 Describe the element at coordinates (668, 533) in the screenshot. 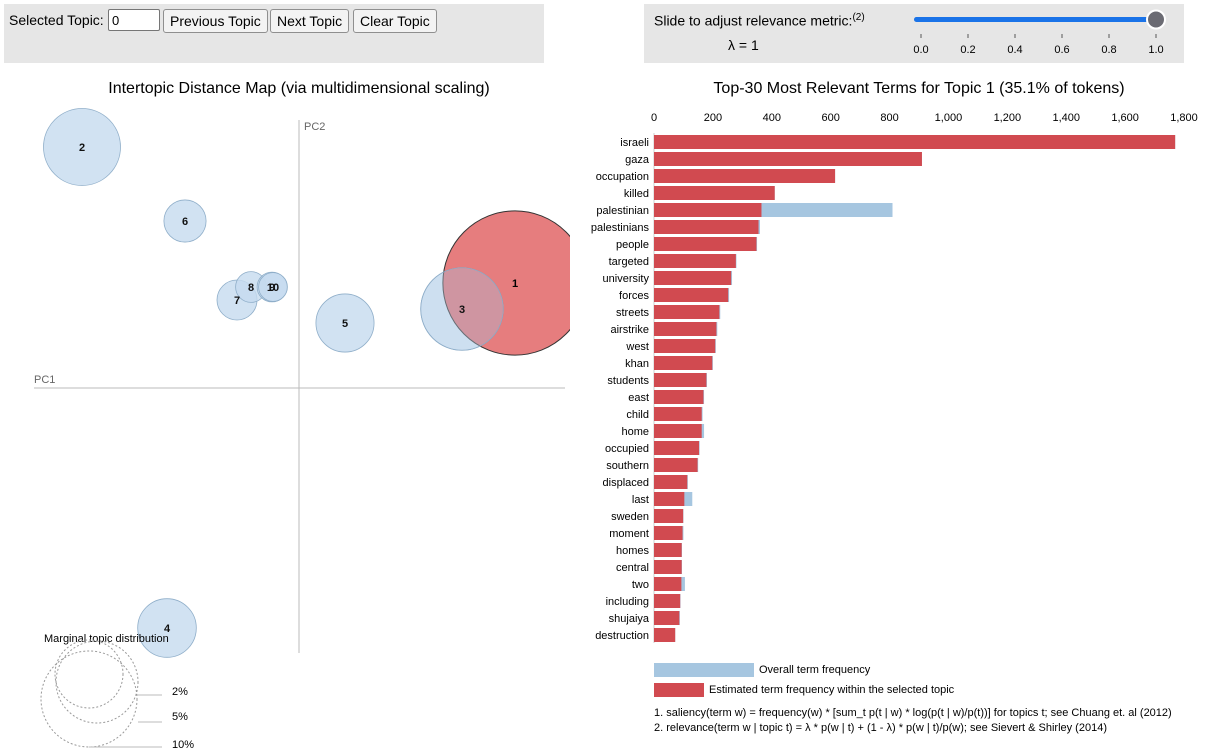

I see `bar-topic-moment` at that location.